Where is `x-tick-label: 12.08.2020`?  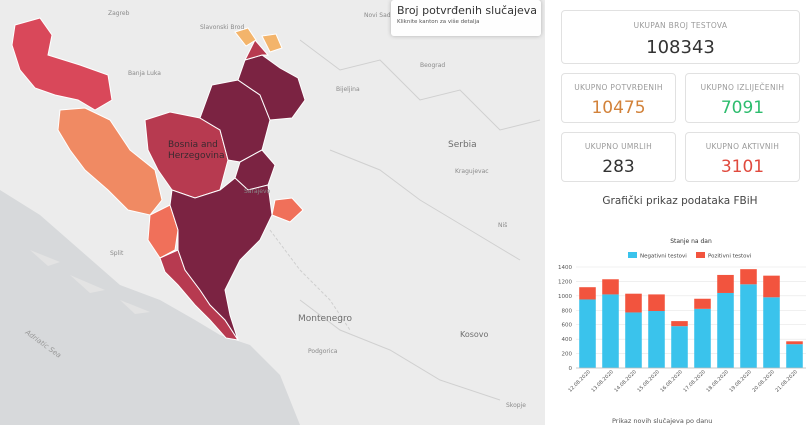
x-tick-label: 12.08.2020 is located at coordinates (579, 381).